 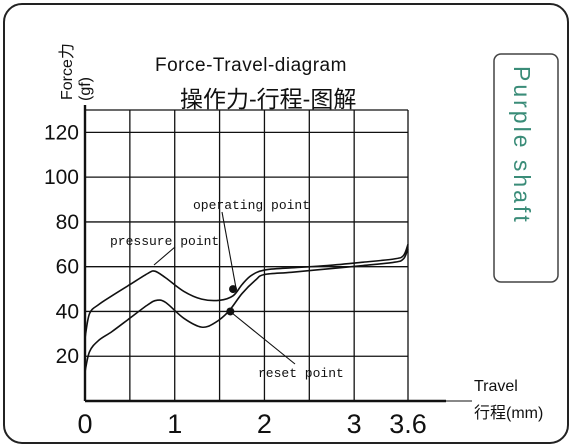 I want to click on pressure-point-leader, so click(x=164, y=256).